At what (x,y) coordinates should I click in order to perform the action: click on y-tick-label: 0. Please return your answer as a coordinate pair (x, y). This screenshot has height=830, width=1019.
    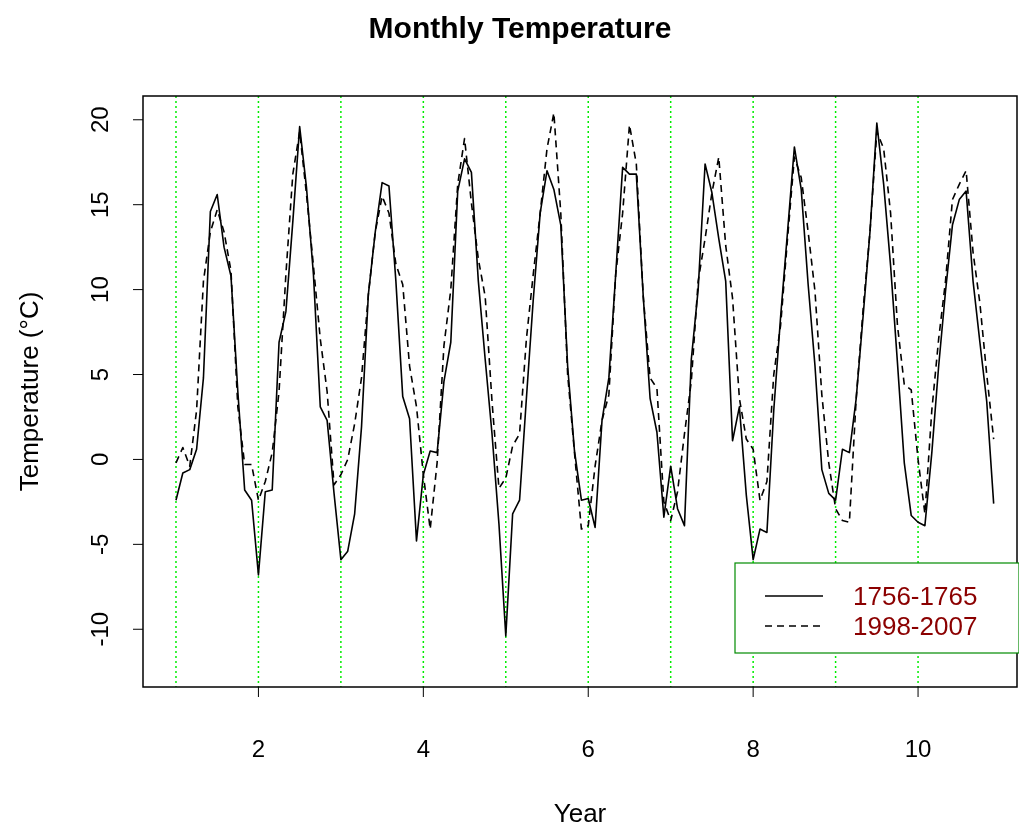
    Looking at the image, I should click on (99, 459).